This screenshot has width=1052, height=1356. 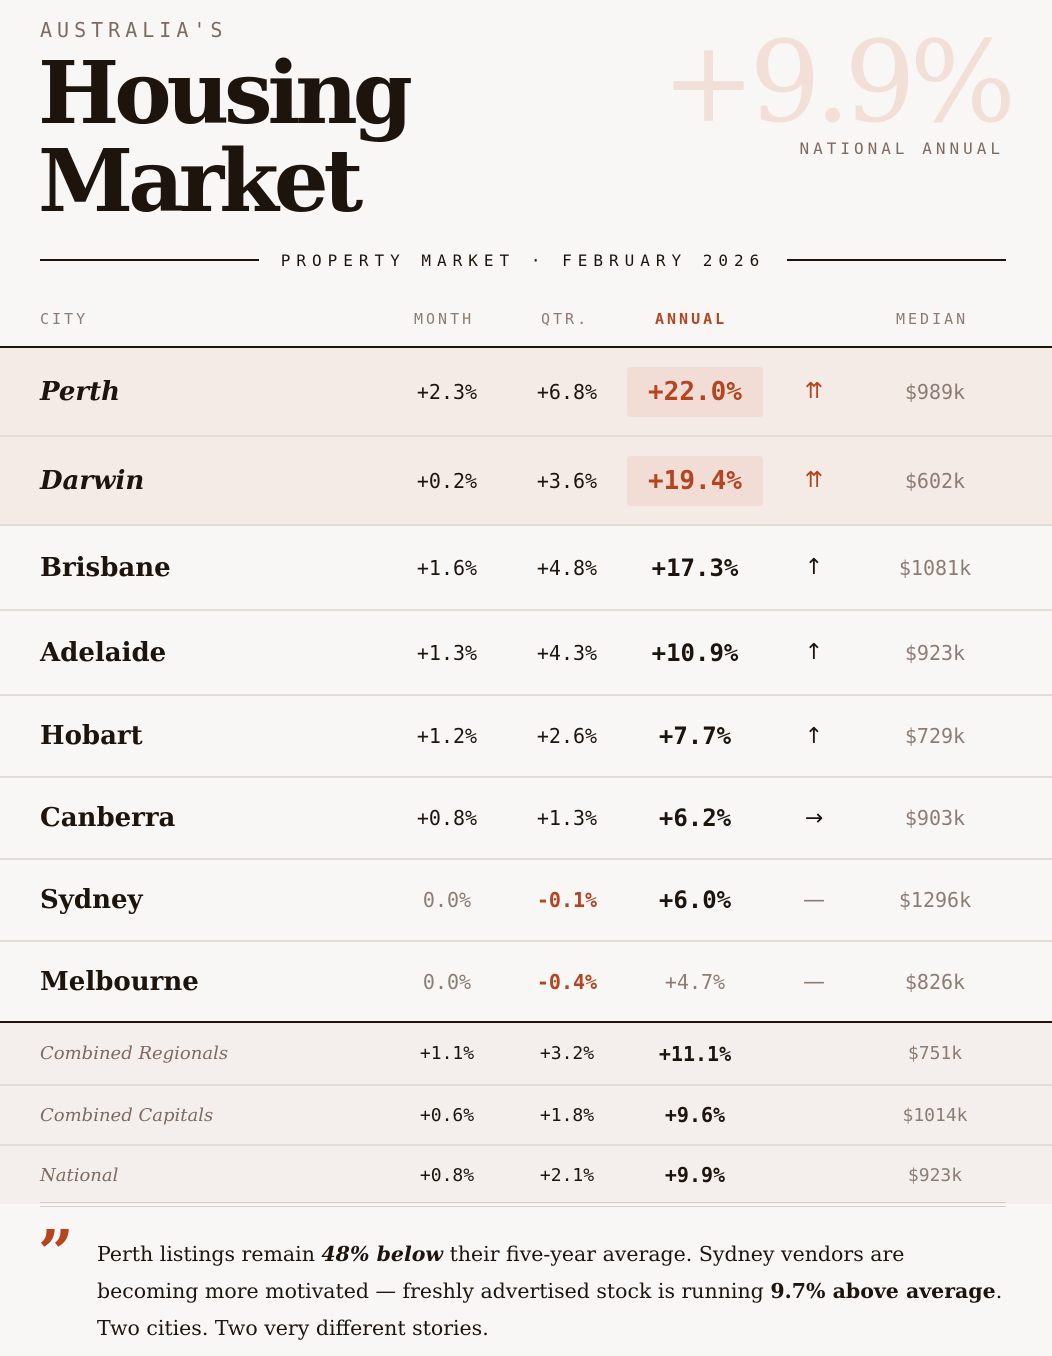 What do you see at coordinates (447, 1115) in the screenshot?
I see `month-change: +0.6%` at bounding box center [447, 1115].